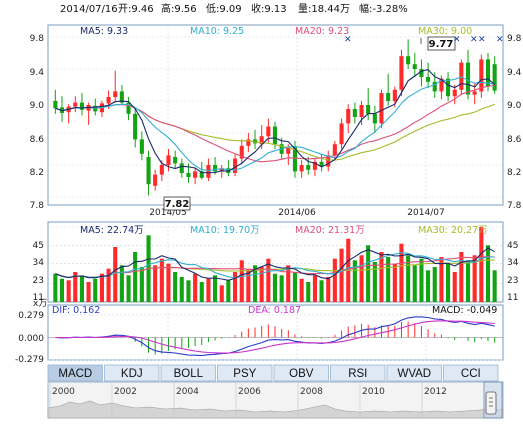 This screenshot has width=523, height=428. I want to click on price-y-tick-right: 8.6, so click(514, 140).